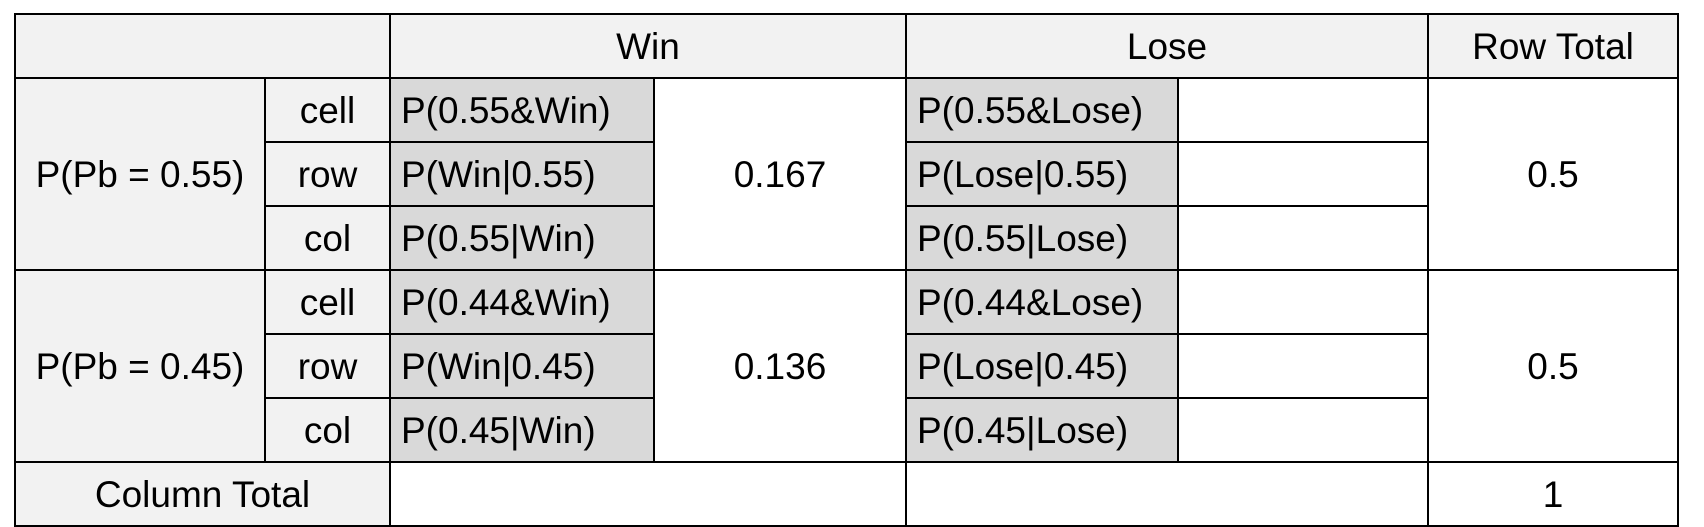  I want to click on table-row: col P(0.55|Win) P(0.55|Lose), so click(846, 238).